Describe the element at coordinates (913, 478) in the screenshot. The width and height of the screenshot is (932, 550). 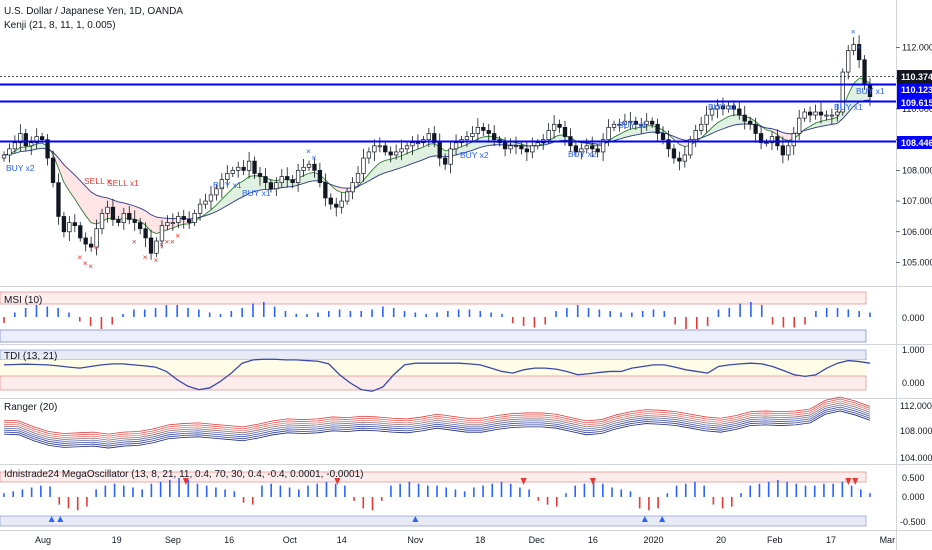
I see `mega-tick-05: 0.500` at that location.